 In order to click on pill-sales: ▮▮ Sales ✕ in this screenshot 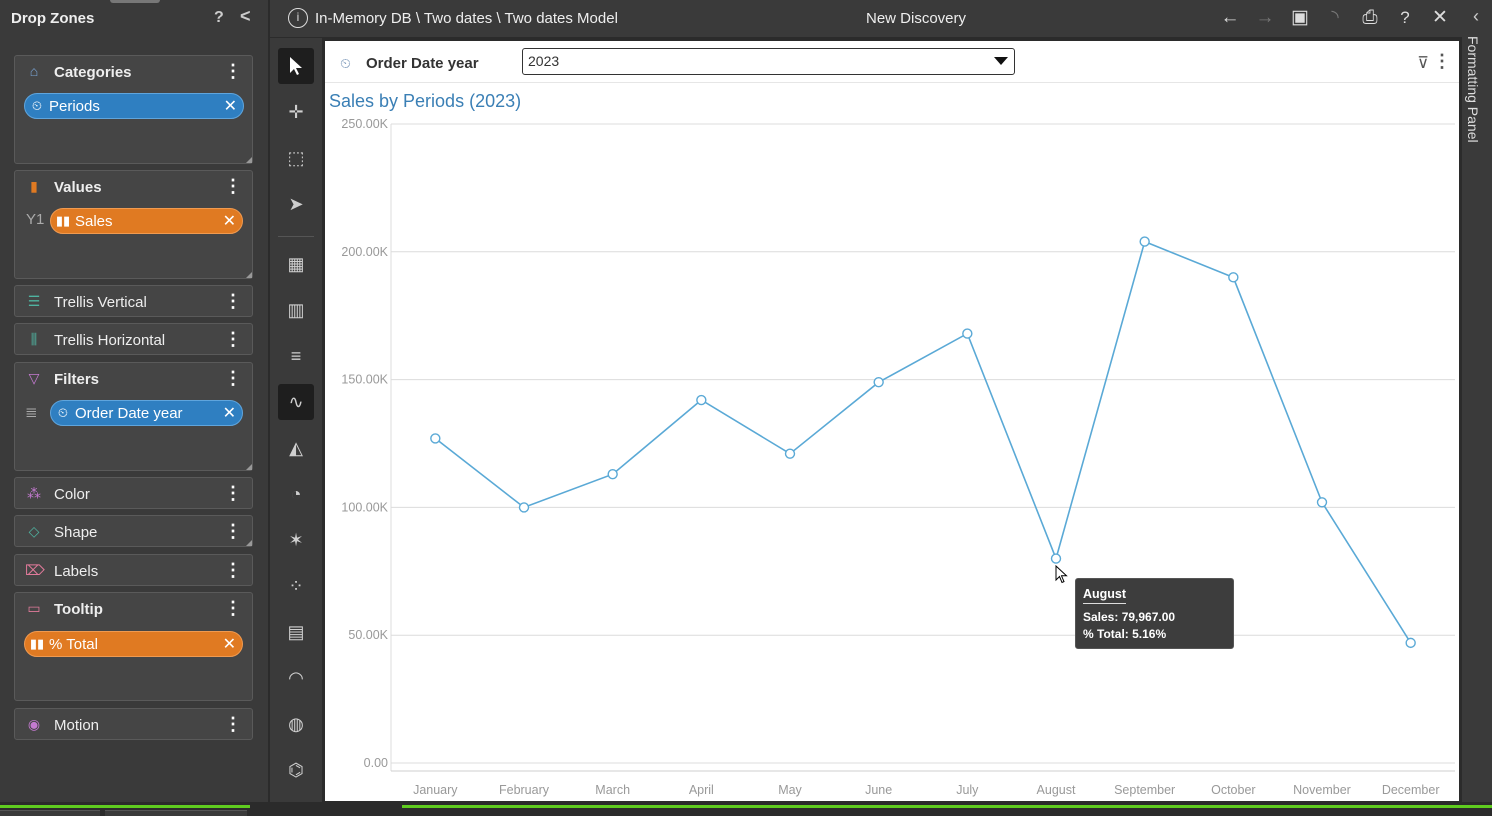, I will do `click(146, 221)`.